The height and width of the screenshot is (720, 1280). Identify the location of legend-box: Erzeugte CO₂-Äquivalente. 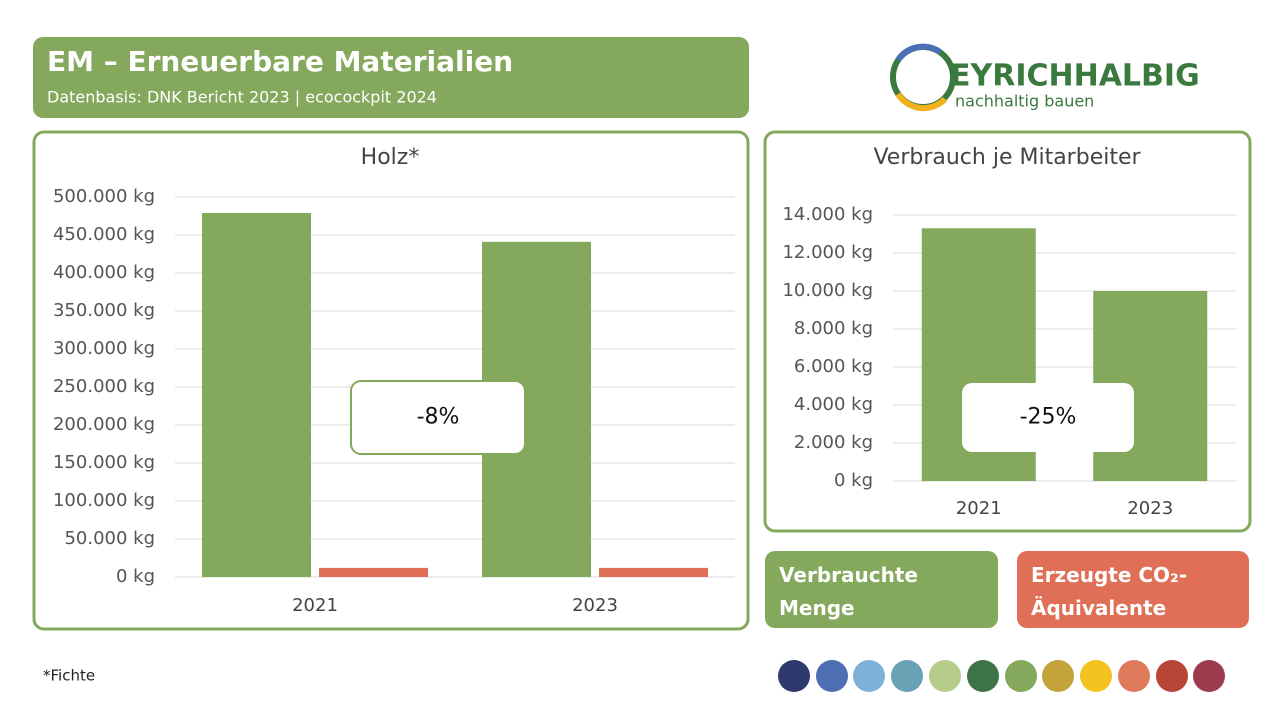
(1133, 589).